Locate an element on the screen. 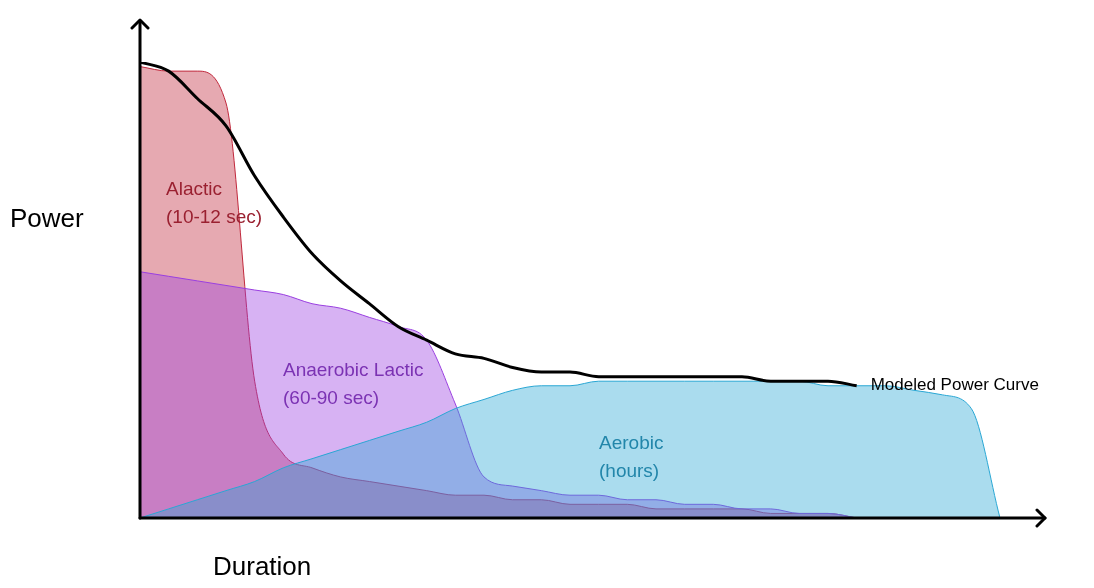  series-label: Anaerobic Lactic (60-90 sec) is located at coordinates (353, 384).